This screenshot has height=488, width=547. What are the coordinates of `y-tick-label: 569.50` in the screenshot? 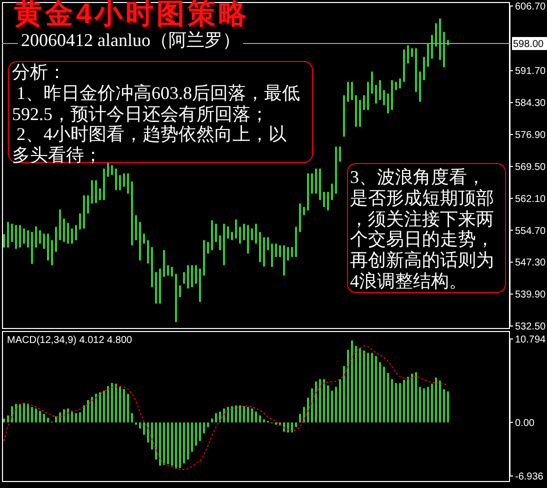 It's located at (530, 167).